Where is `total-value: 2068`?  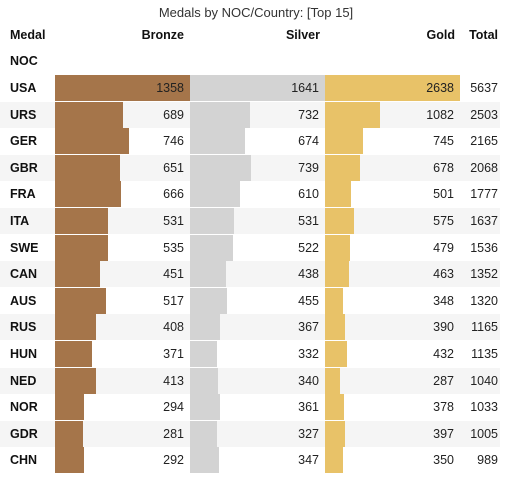 total-value: 2068 is located at coordinates (484, 167).